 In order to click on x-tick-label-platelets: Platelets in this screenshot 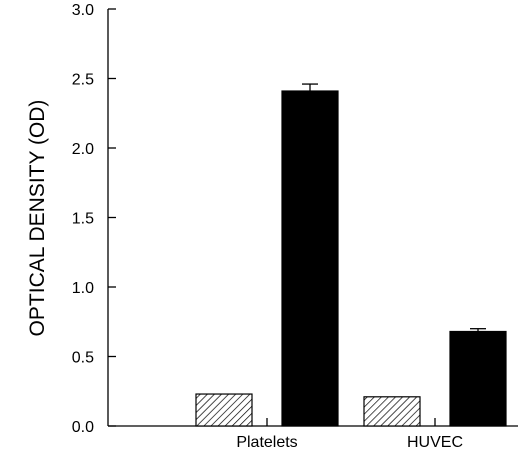, I will do `click(266, 442)`.